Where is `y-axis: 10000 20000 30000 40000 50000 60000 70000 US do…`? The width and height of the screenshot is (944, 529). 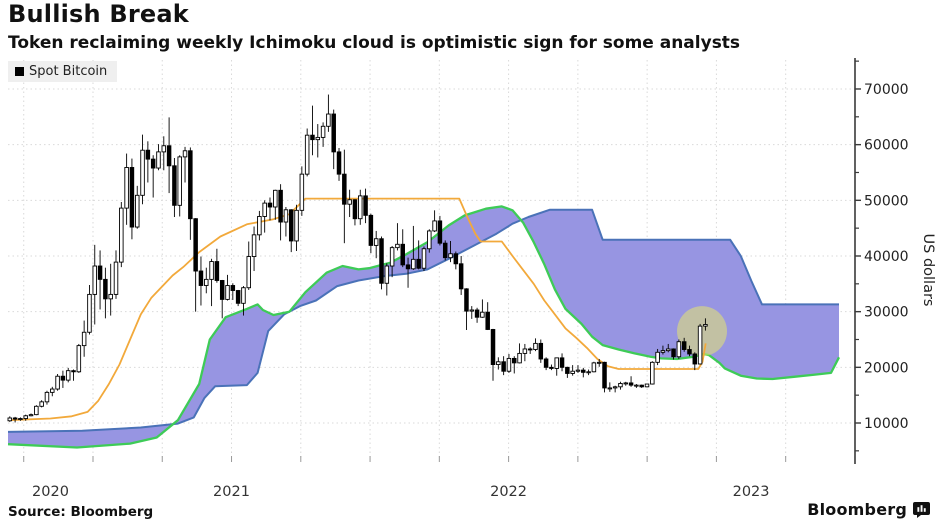 y-axis: 10000 20000 30000 40000 50000 60000 70000 US do… is located at coordinates (895, 261).